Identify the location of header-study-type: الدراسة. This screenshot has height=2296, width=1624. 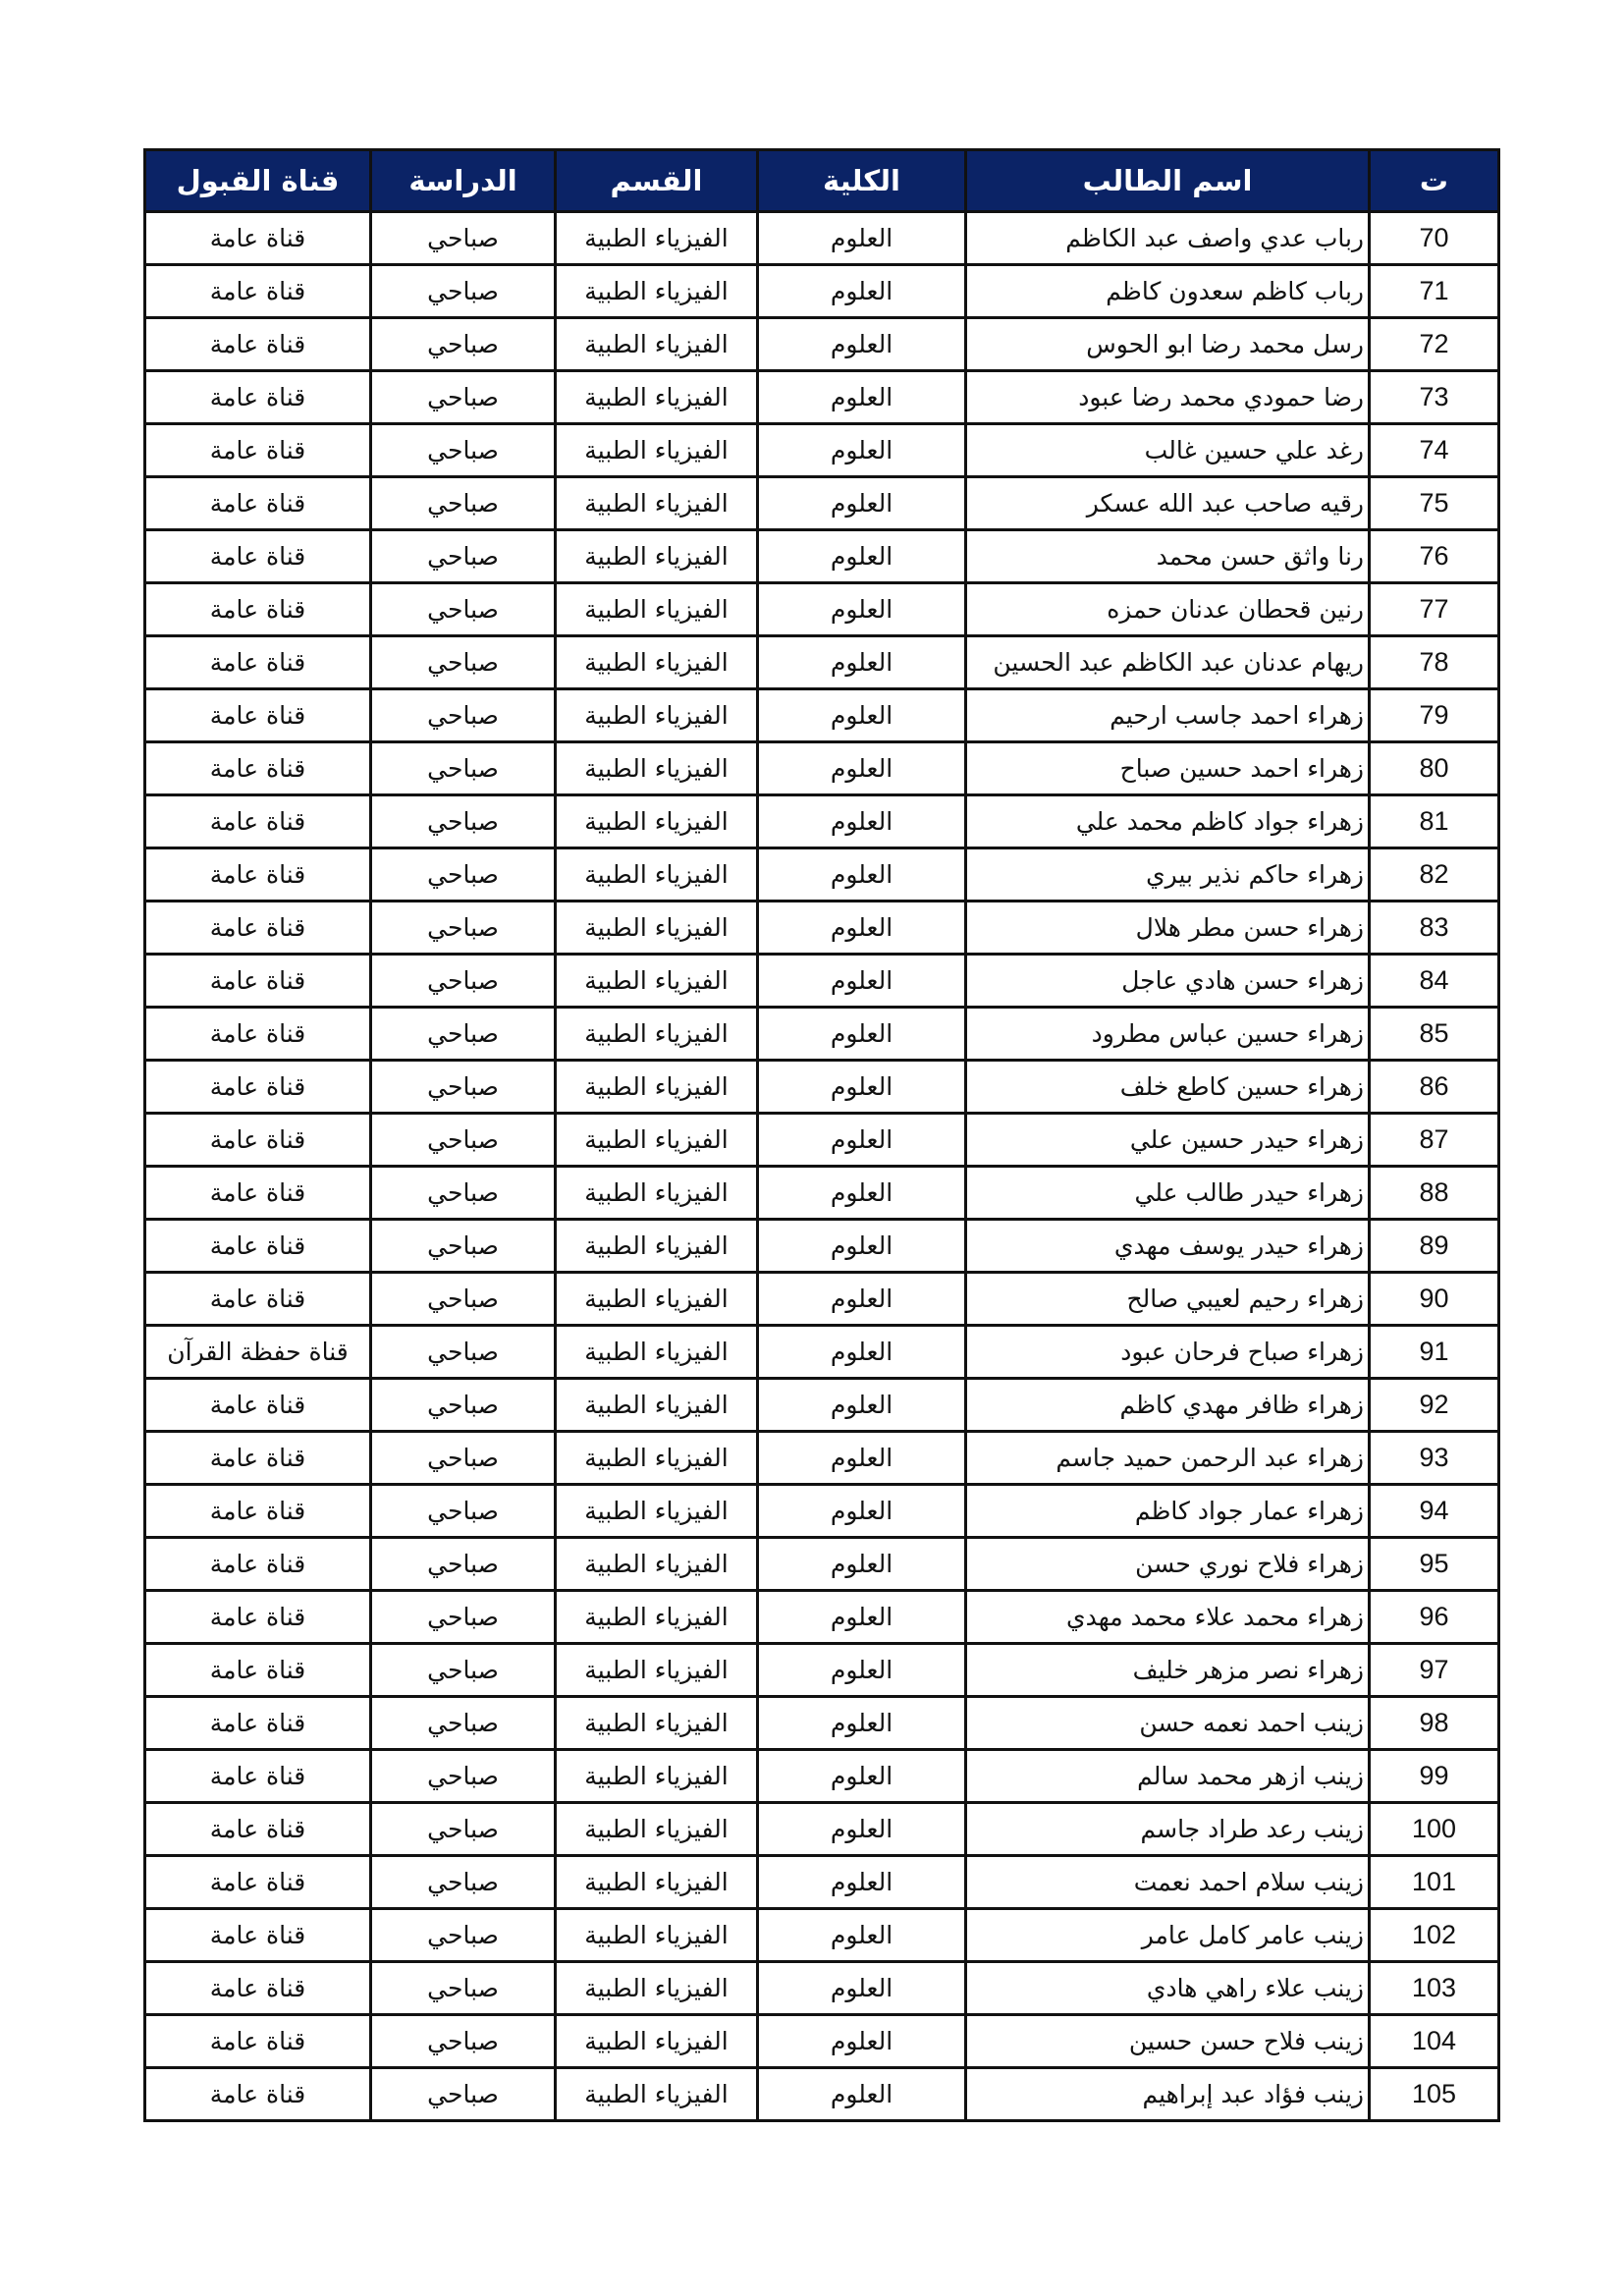
(463, 180).